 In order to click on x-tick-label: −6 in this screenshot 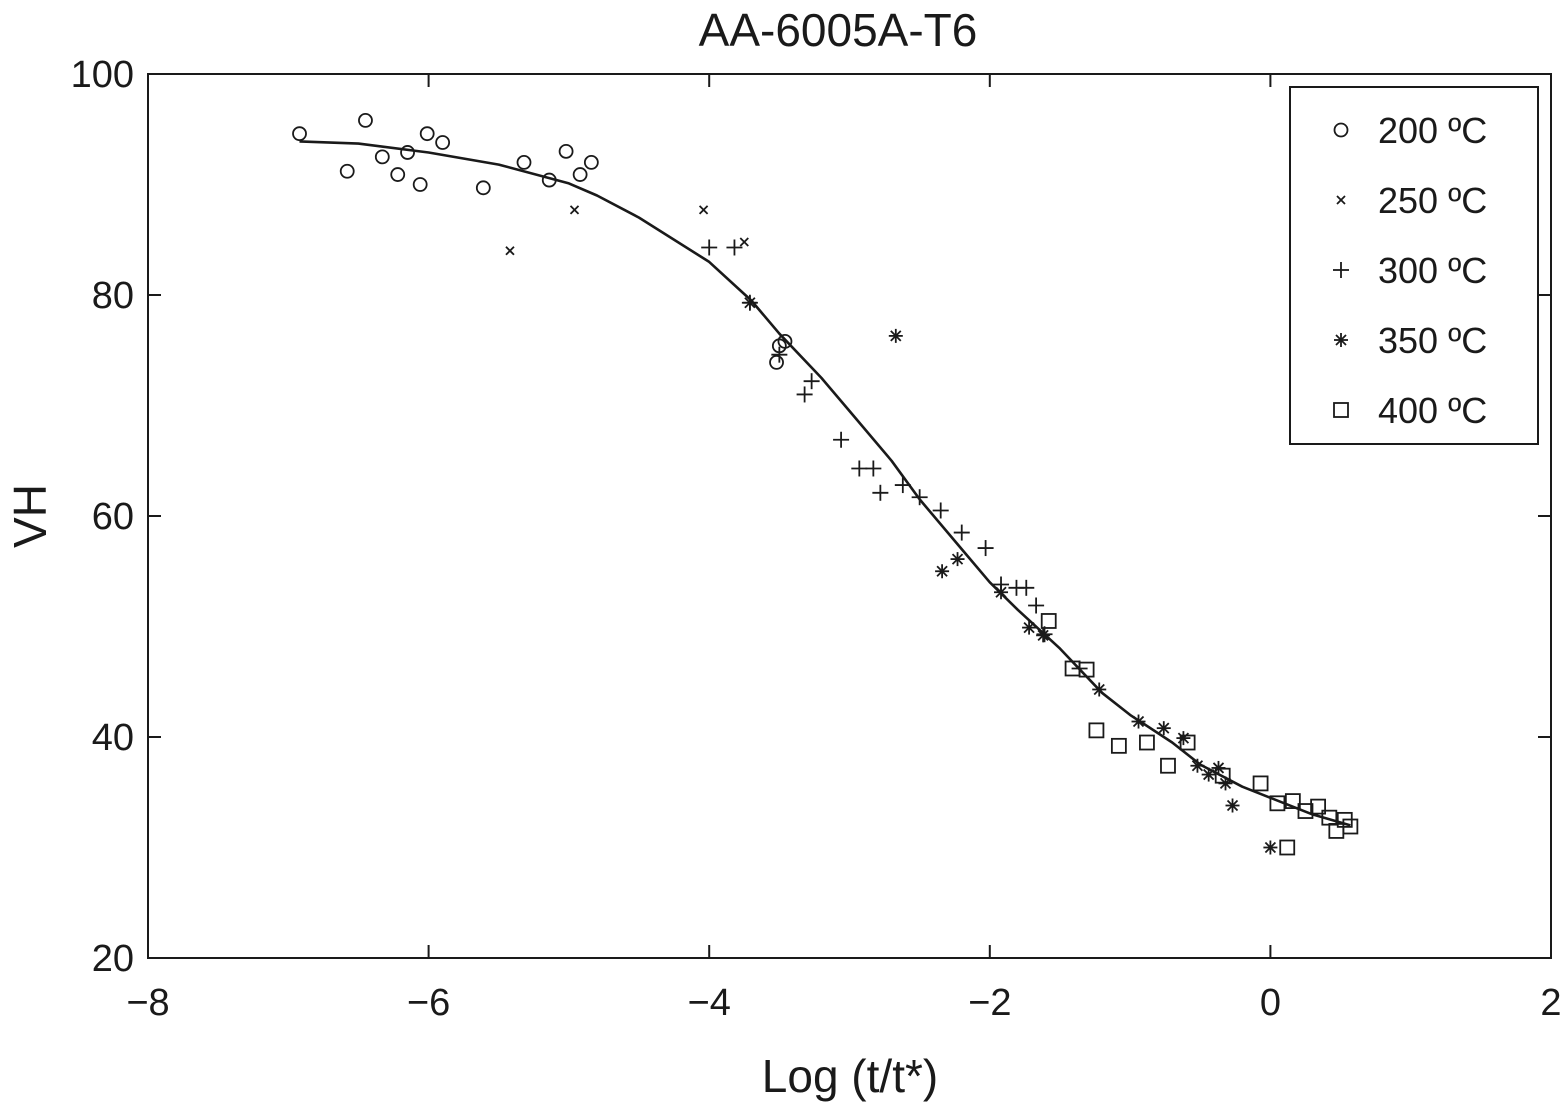, I will do `click(428, 1003)`.